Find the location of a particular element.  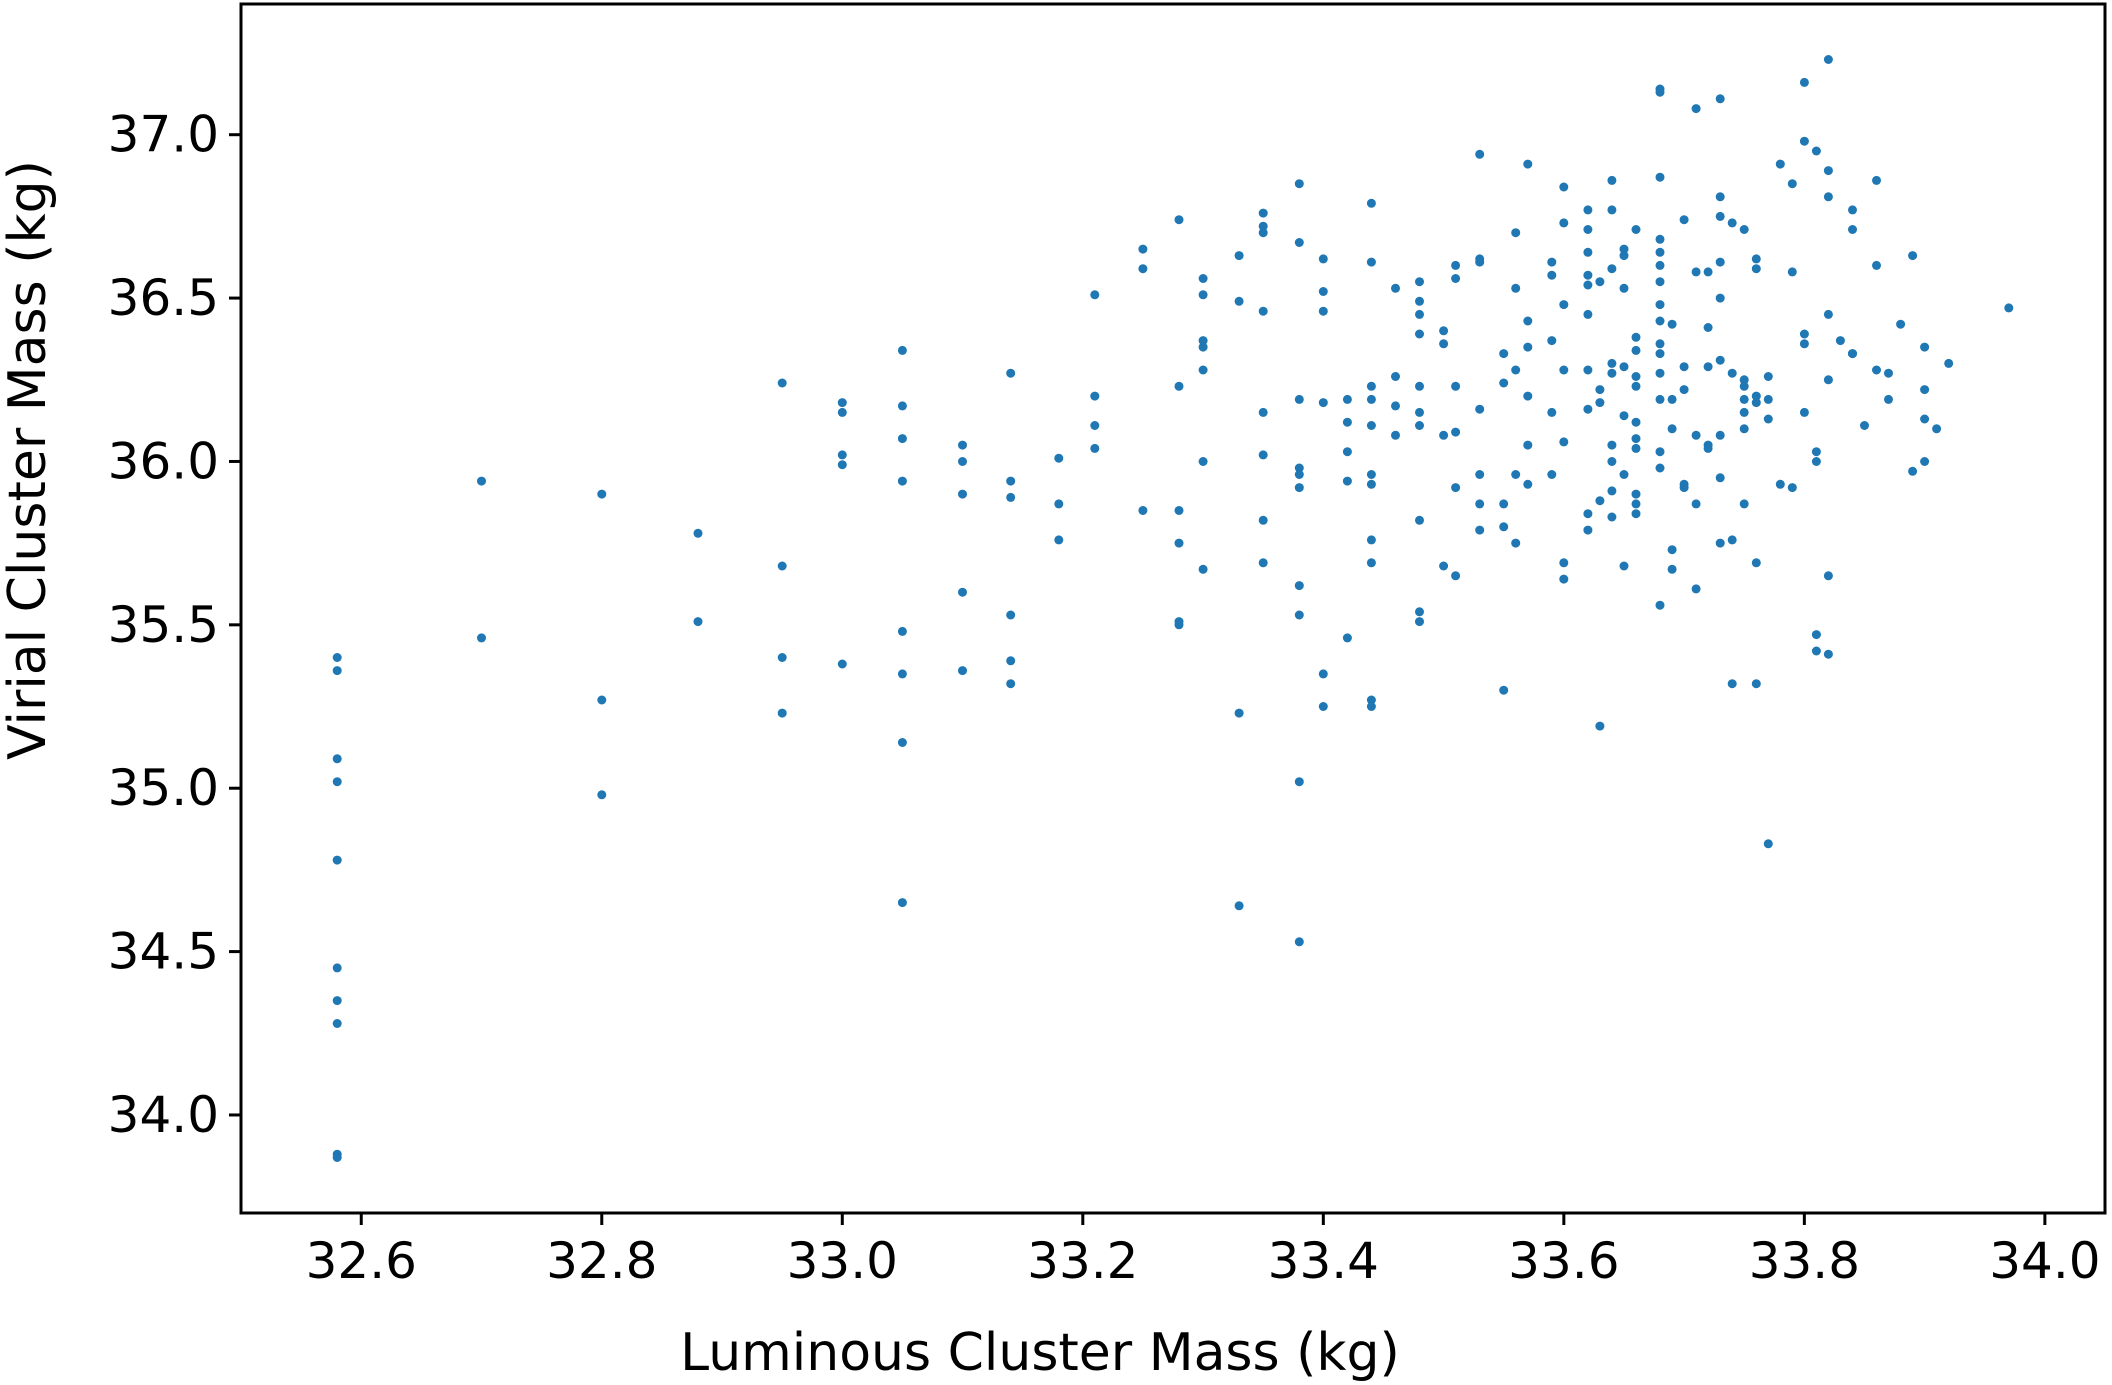

y-tick-label: 36.5 is located at coordinates (163, 298).